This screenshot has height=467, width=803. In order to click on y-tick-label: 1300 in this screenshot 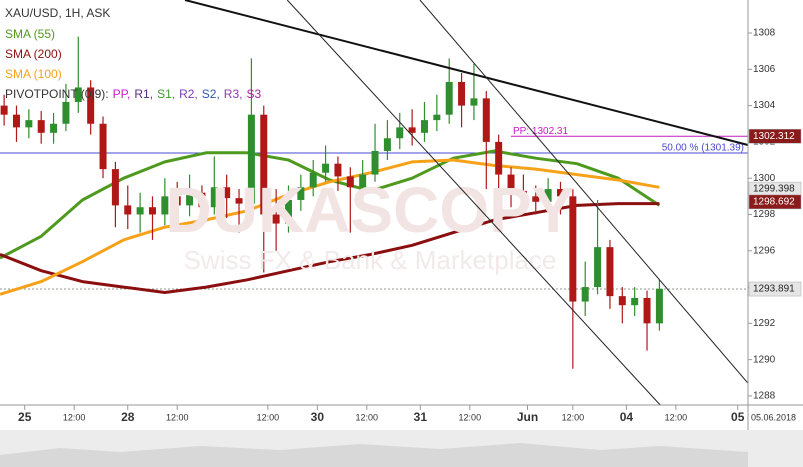, I will do `click(764, 178)`.